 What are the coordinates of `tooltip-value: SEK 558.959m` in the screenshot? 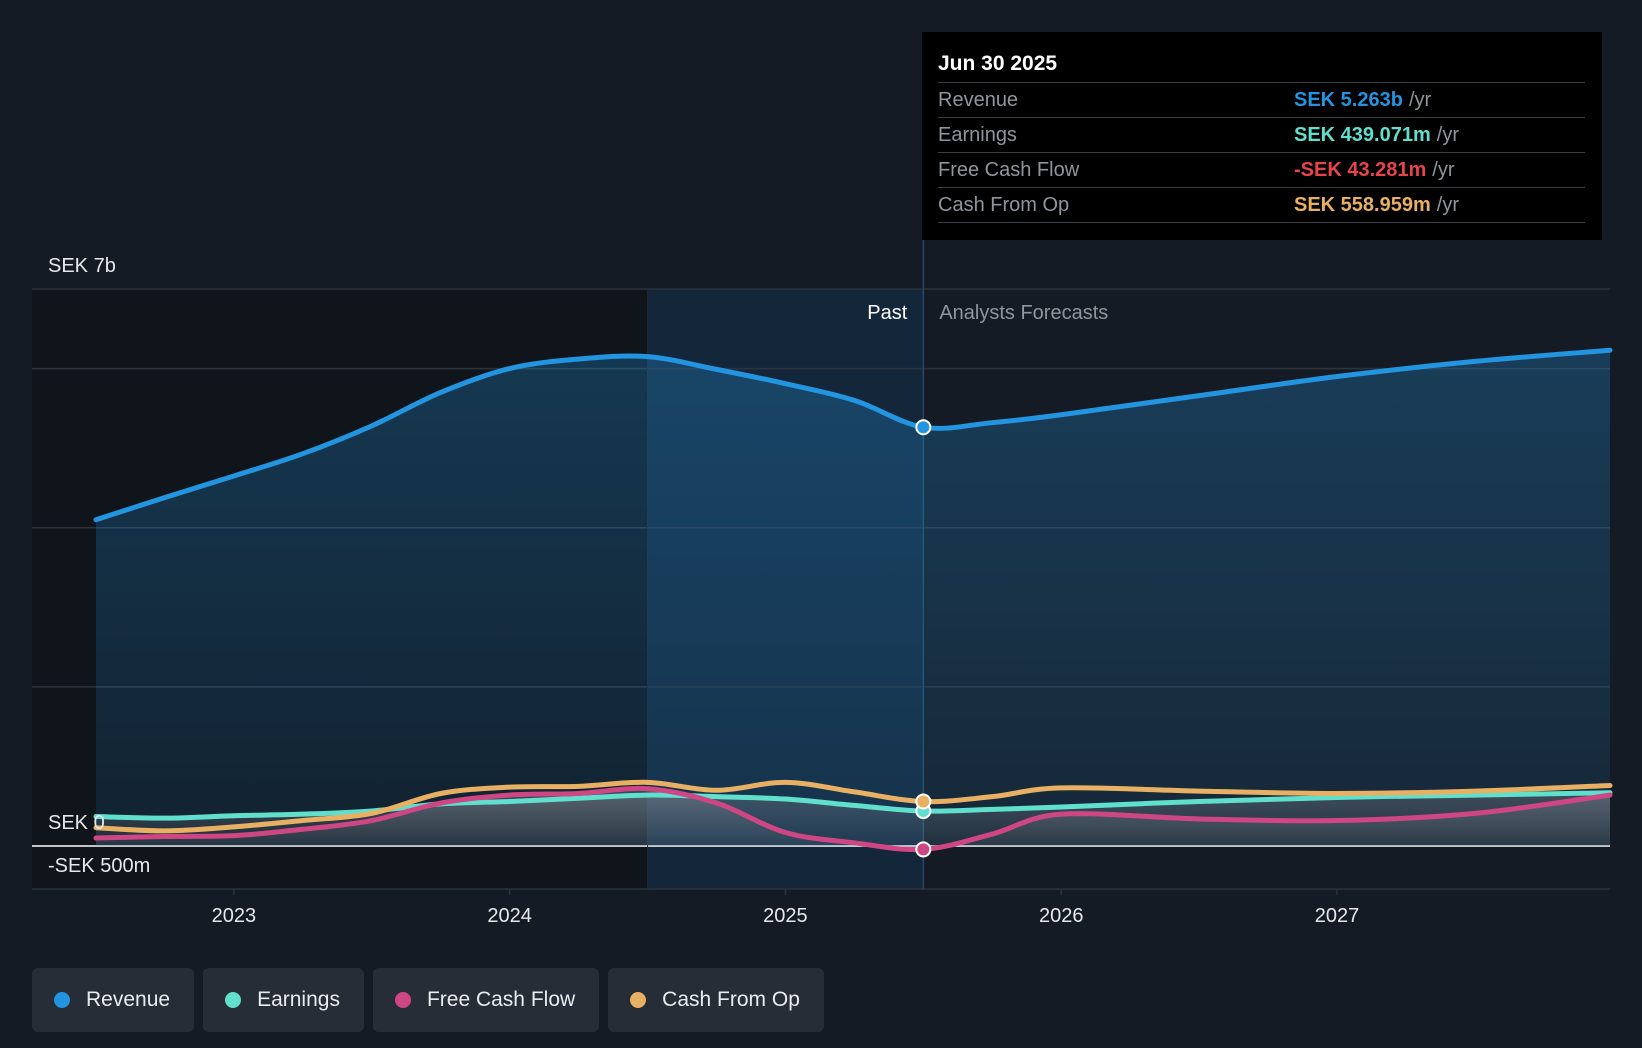 It's located at (1362, 205).